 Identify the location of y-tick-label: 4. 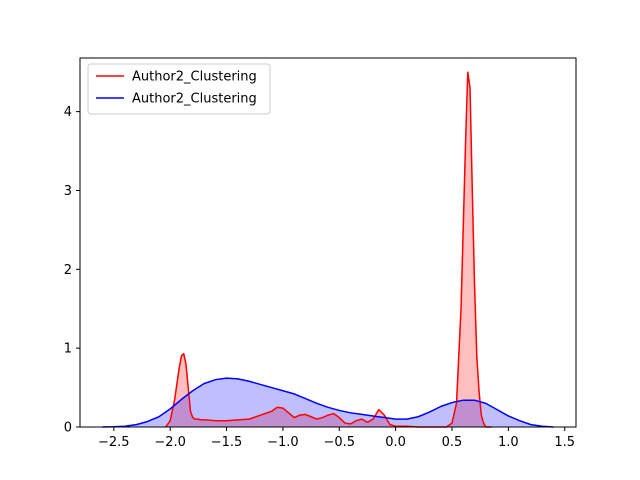
(68, 112).